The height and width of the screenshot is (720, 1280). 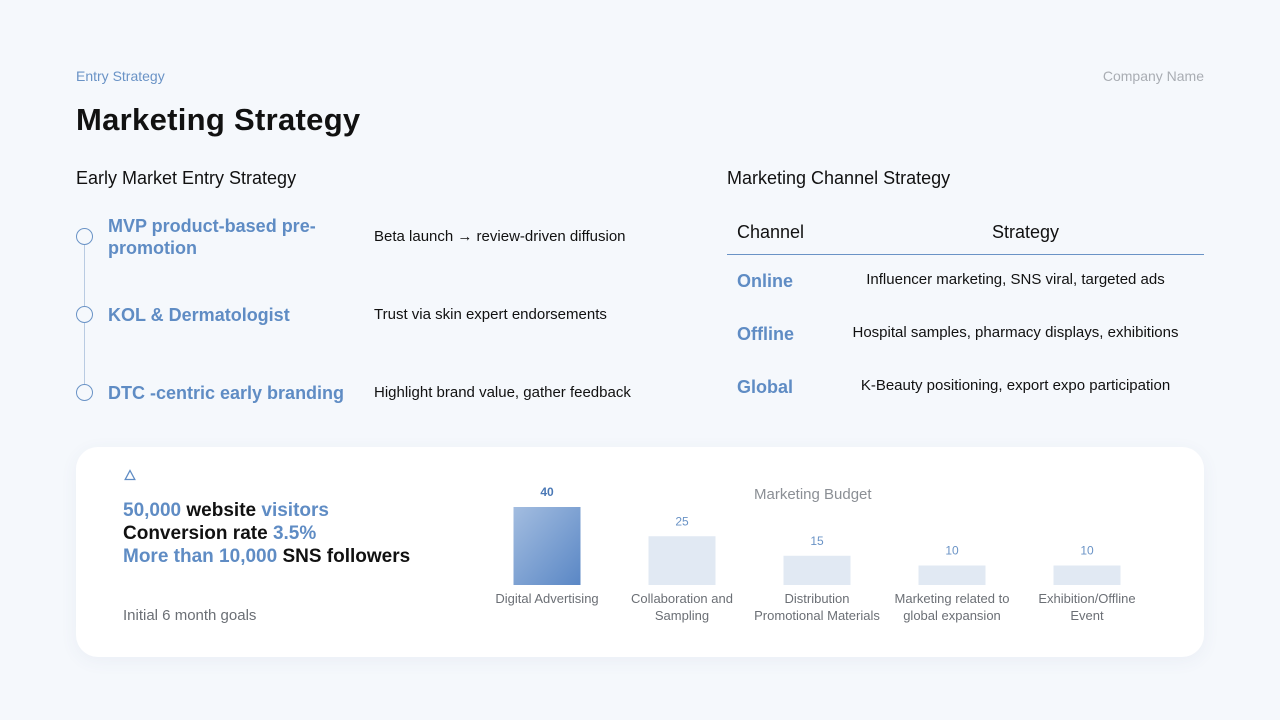 What do you see at coordinates (294, 533) in the screenshot?
I see `goal-conversion-value: 3.5%` at bounding box center [294, 533].